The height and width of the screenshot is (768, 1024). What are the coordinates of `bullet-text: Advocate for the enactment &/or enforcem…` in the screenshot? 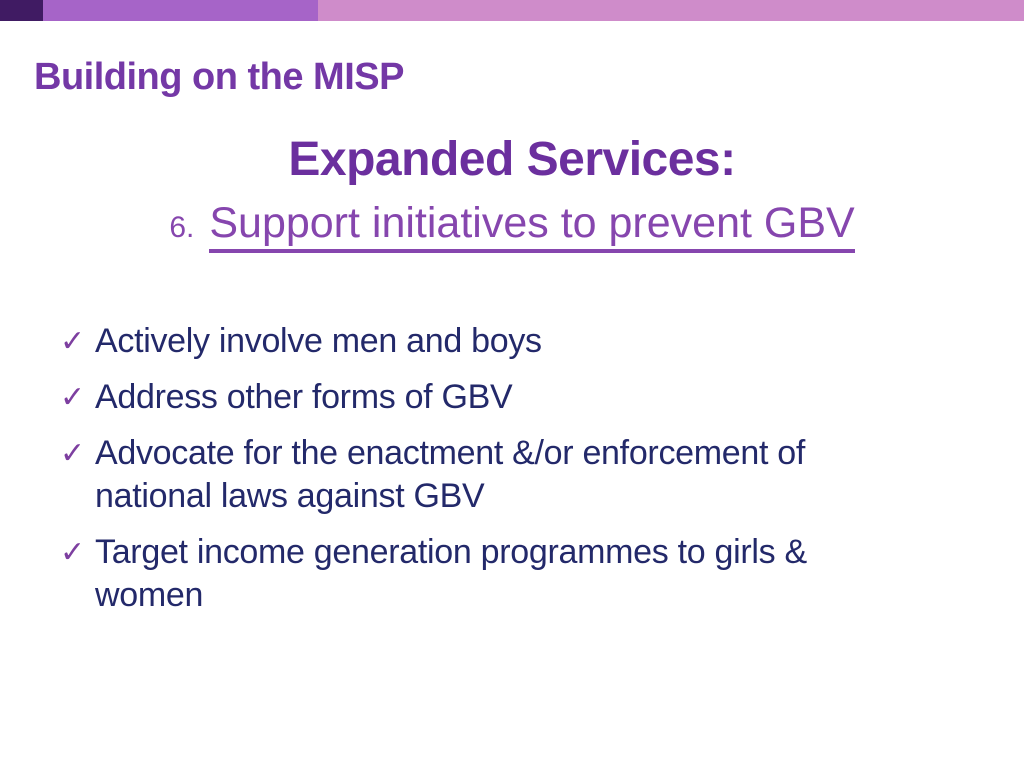 It's located at (450, 474).